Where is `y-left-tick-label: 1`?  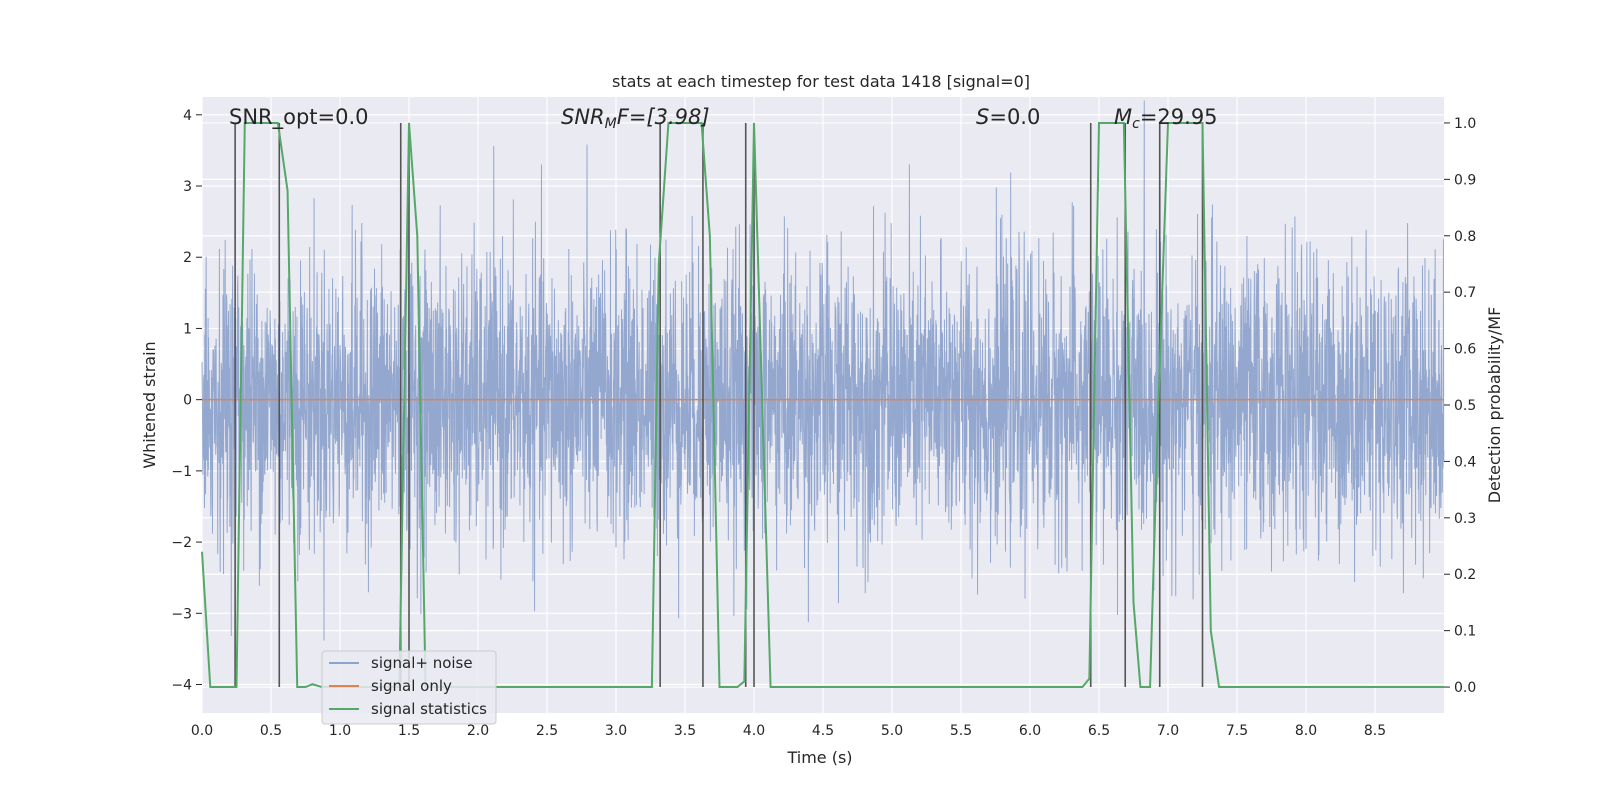
y-left-tick-label: 1 is located at coordinates (187, 329).